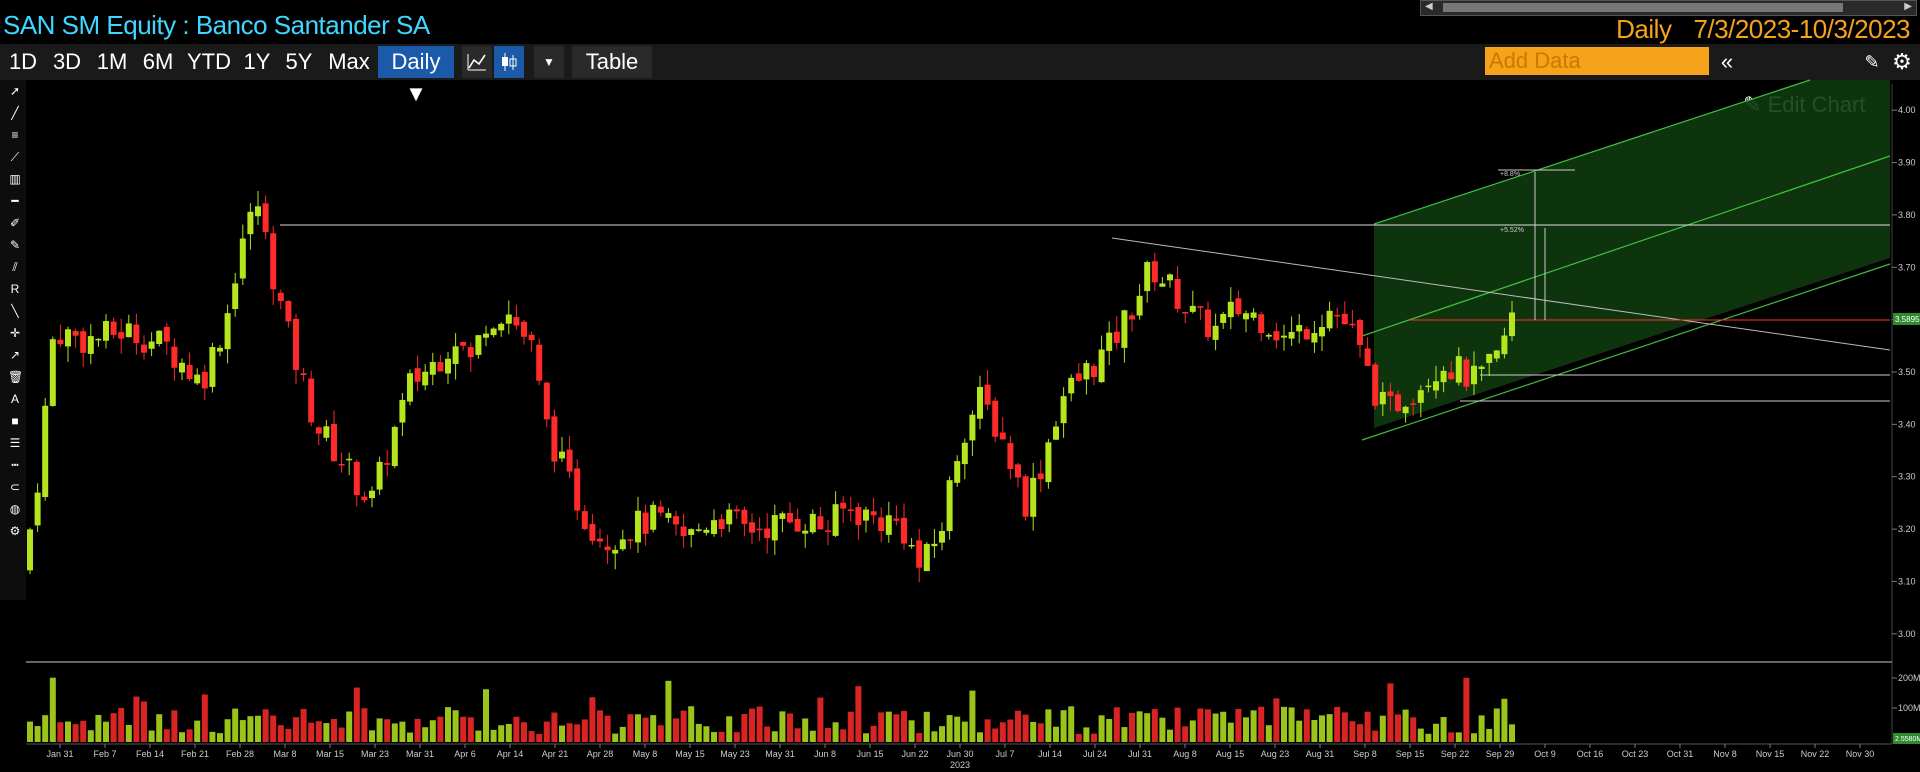 The height and width of the screenshot is (772, 1920). What do you see at coordinates (15, 531) in the screenshot?
I see `settings-small-icon: ⚙` at bounding box center [15, 531].